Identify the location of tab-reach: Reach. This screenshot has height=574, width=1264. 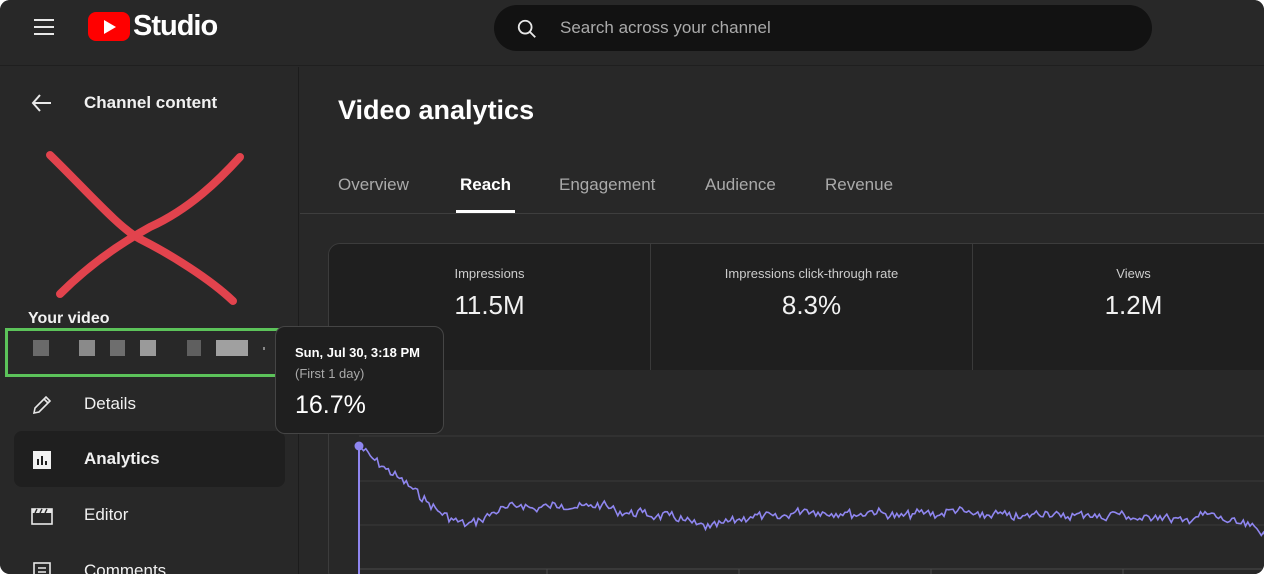
(486, 194).